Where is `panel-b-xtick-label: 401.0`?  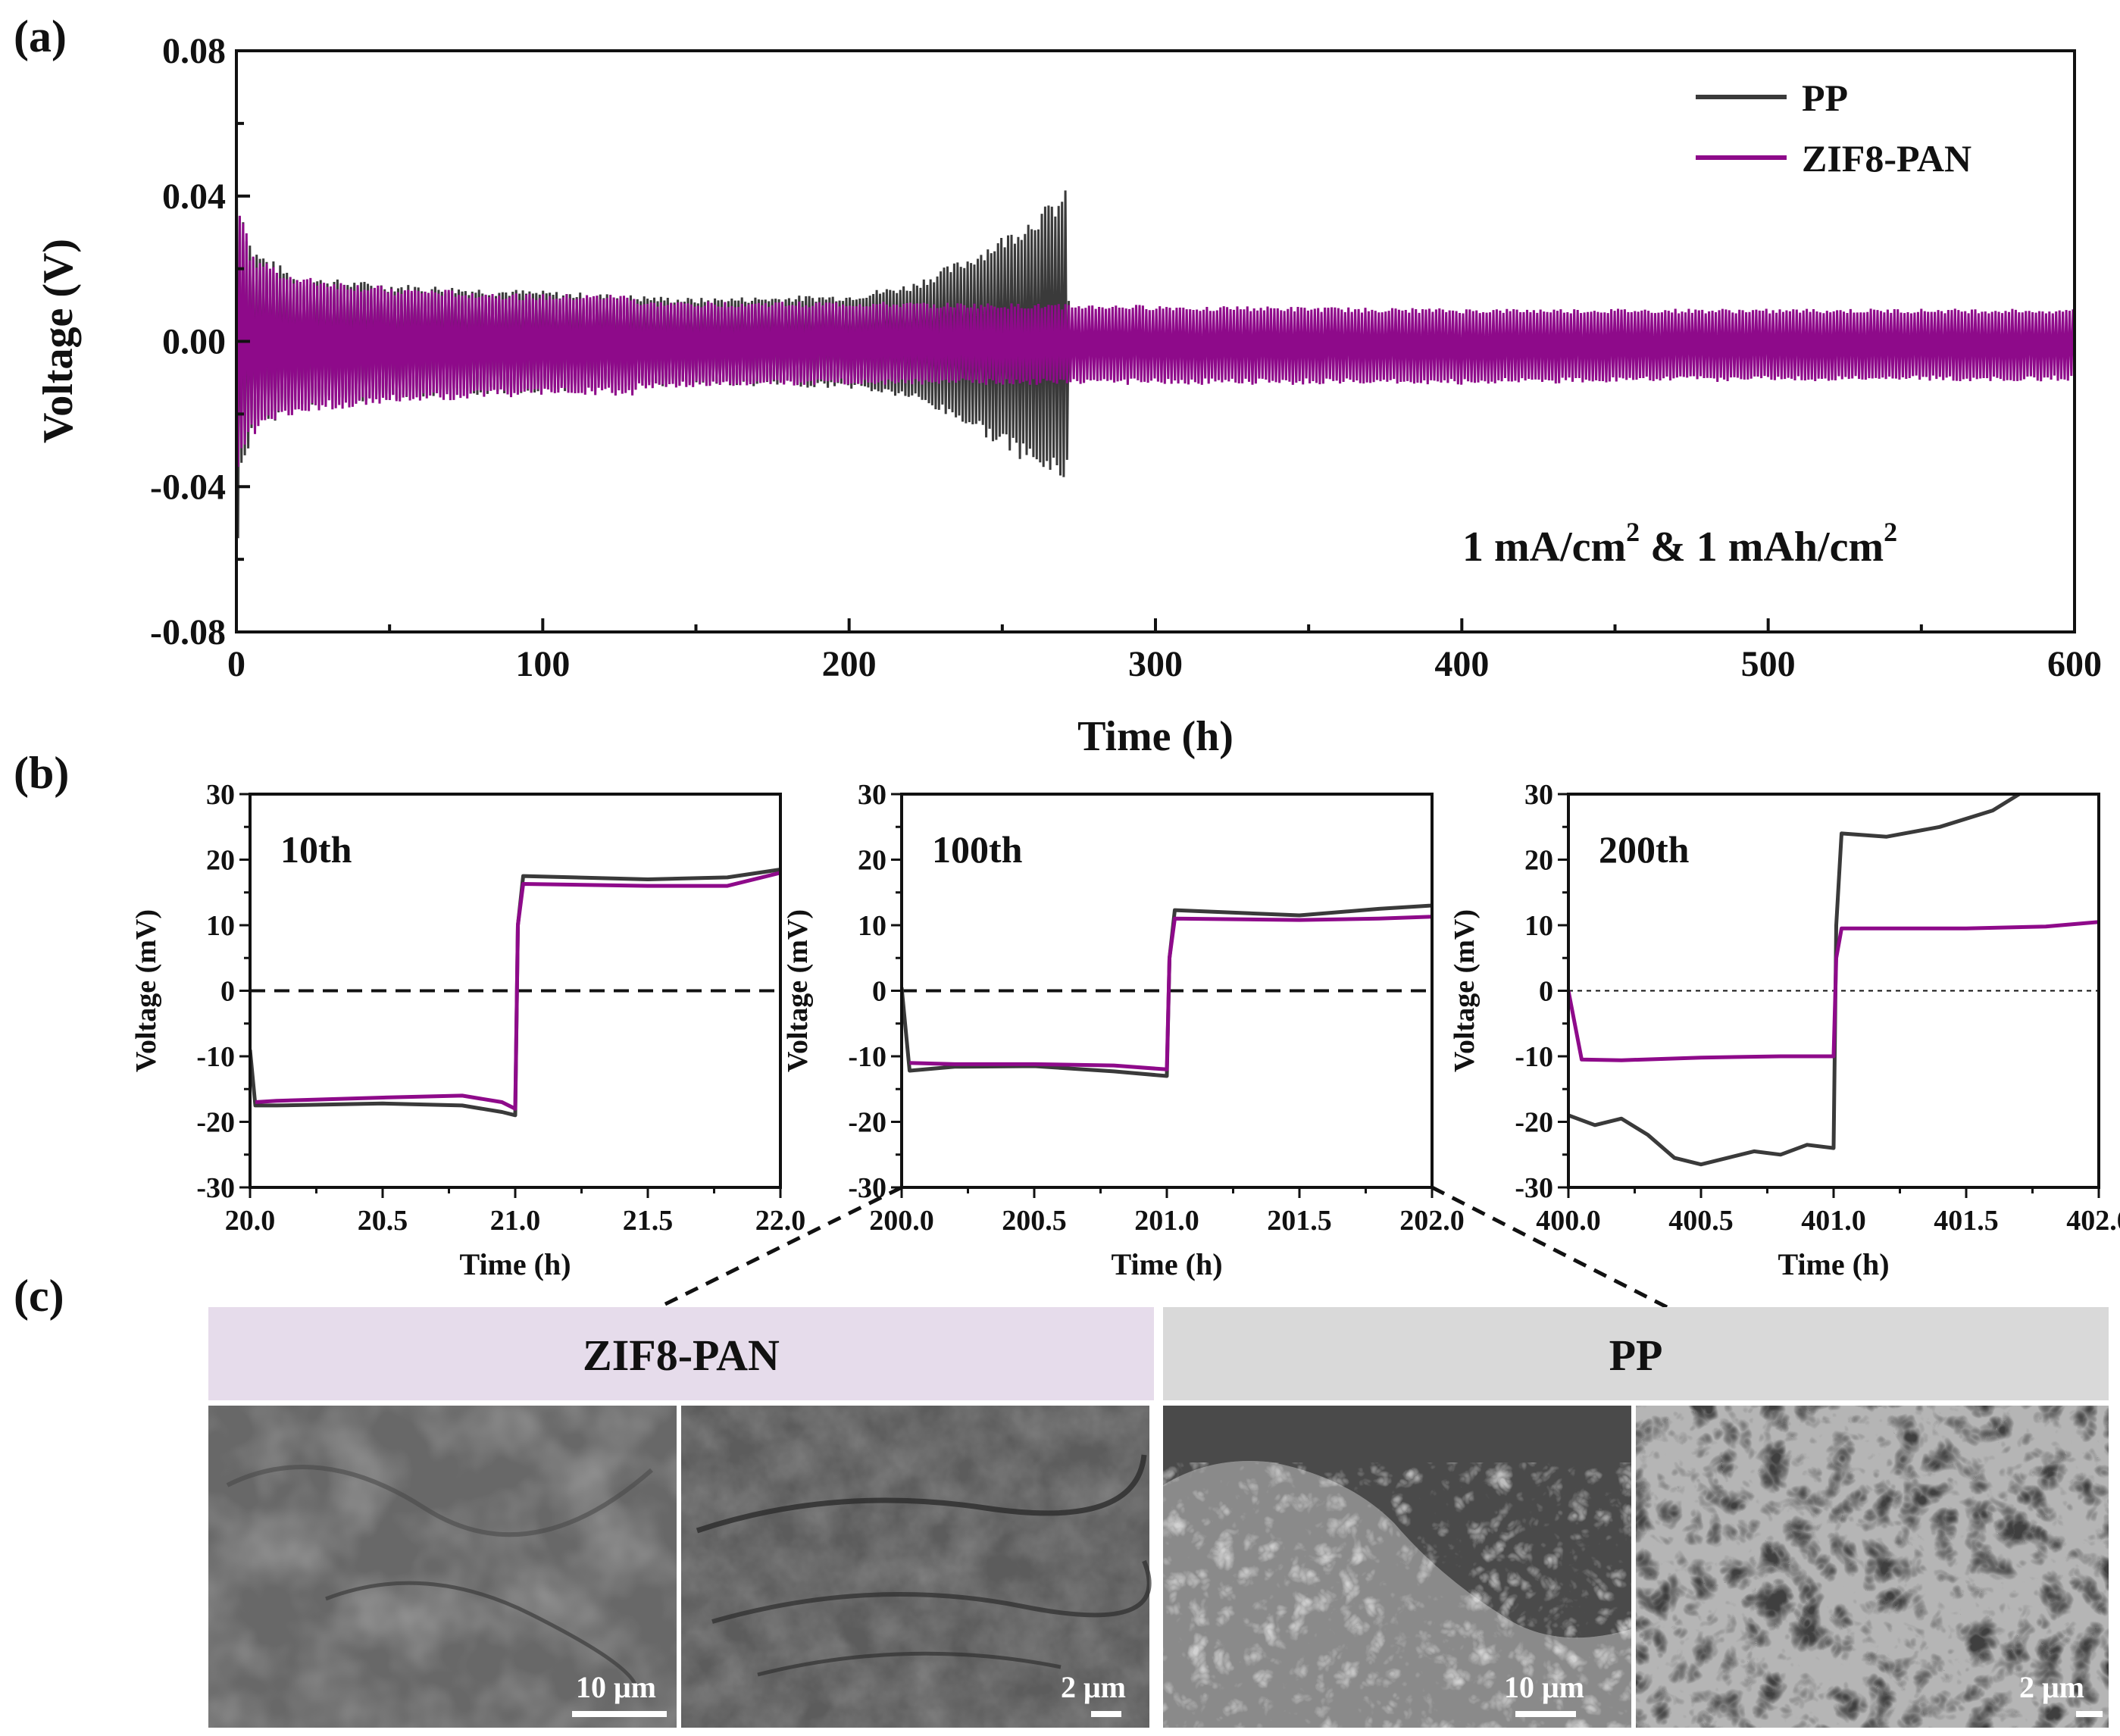 panel-b-xtick-label: 401.0 is located at coordinates (1833, 1221).